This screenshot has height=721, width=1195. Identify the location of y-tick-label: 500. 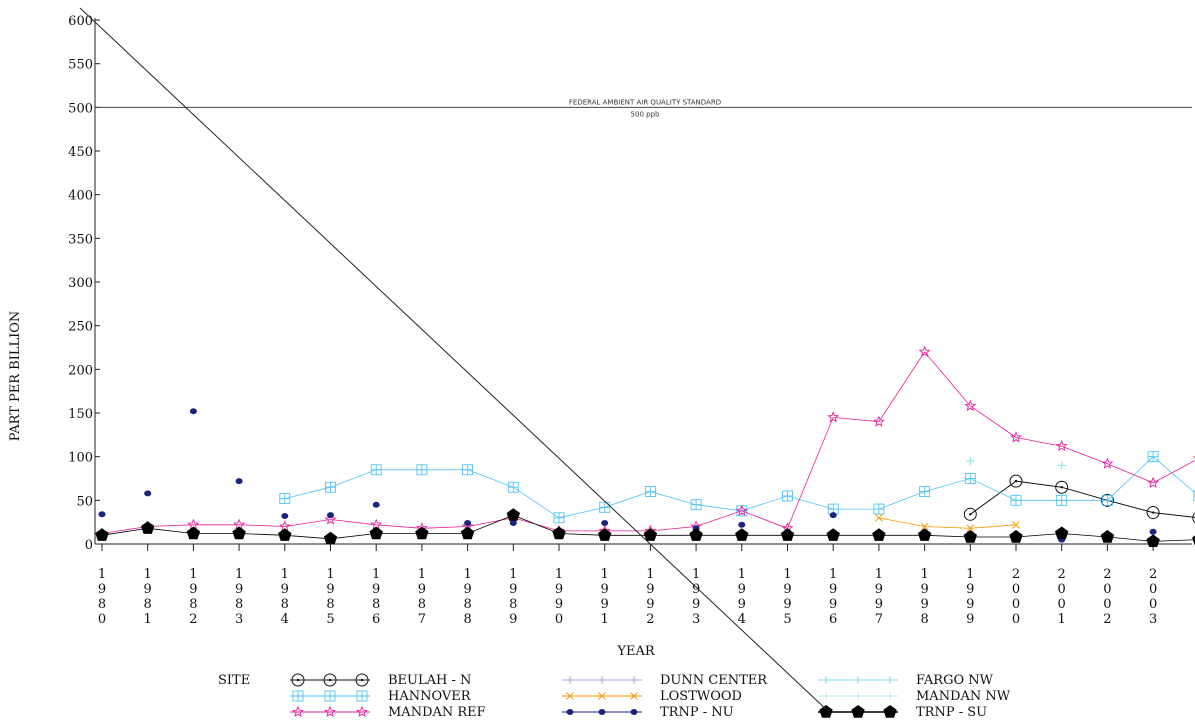
(80, 108).